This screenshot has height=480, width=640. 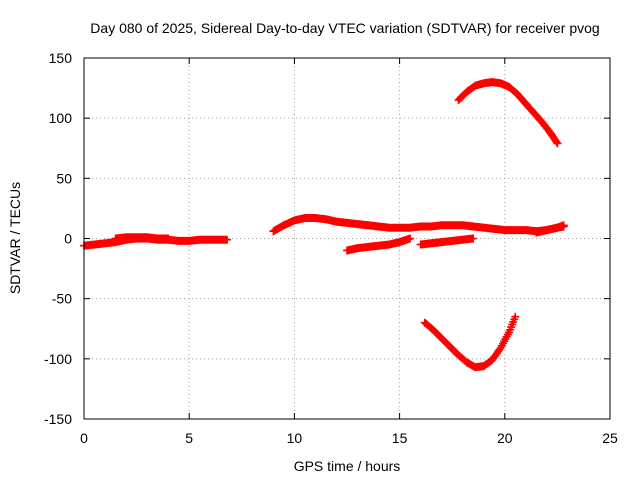 What do you see at coordinates (58, 359) in the screenshot?
I see `y-tick-label: -100` at bounding box center [58, 359].